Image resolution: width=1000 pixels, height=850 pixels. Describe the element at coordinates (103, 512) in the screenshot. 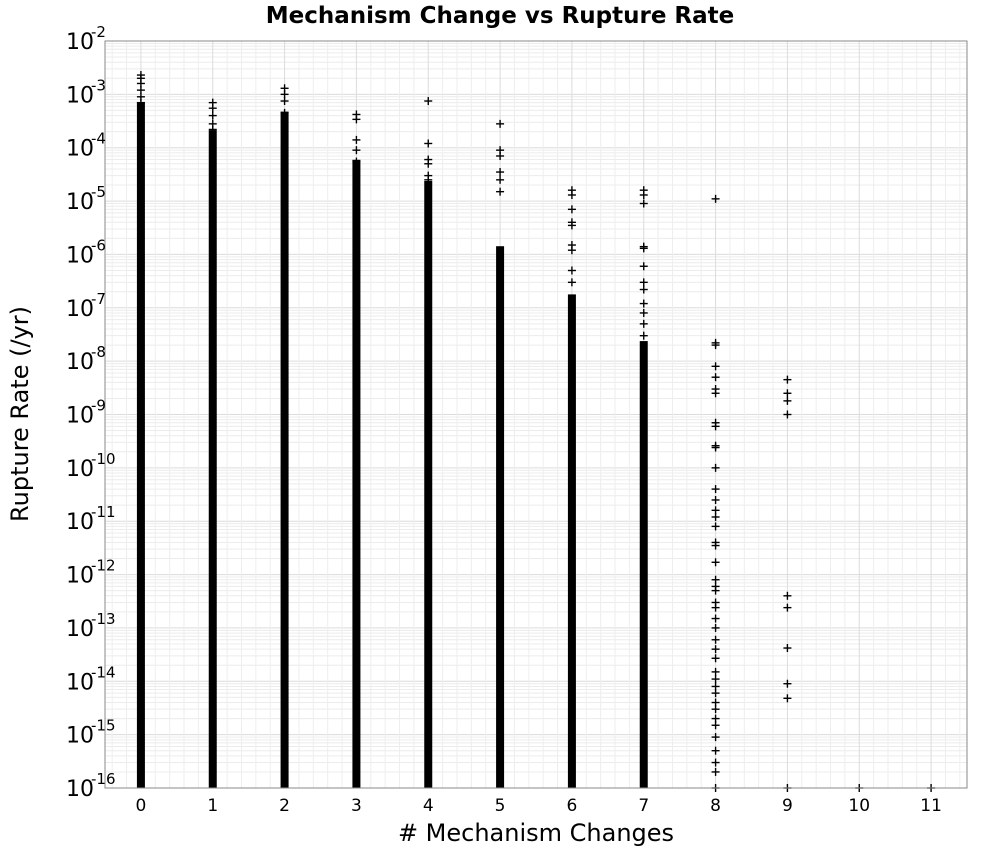

I see `y-tick-exponent: -11` at that location.